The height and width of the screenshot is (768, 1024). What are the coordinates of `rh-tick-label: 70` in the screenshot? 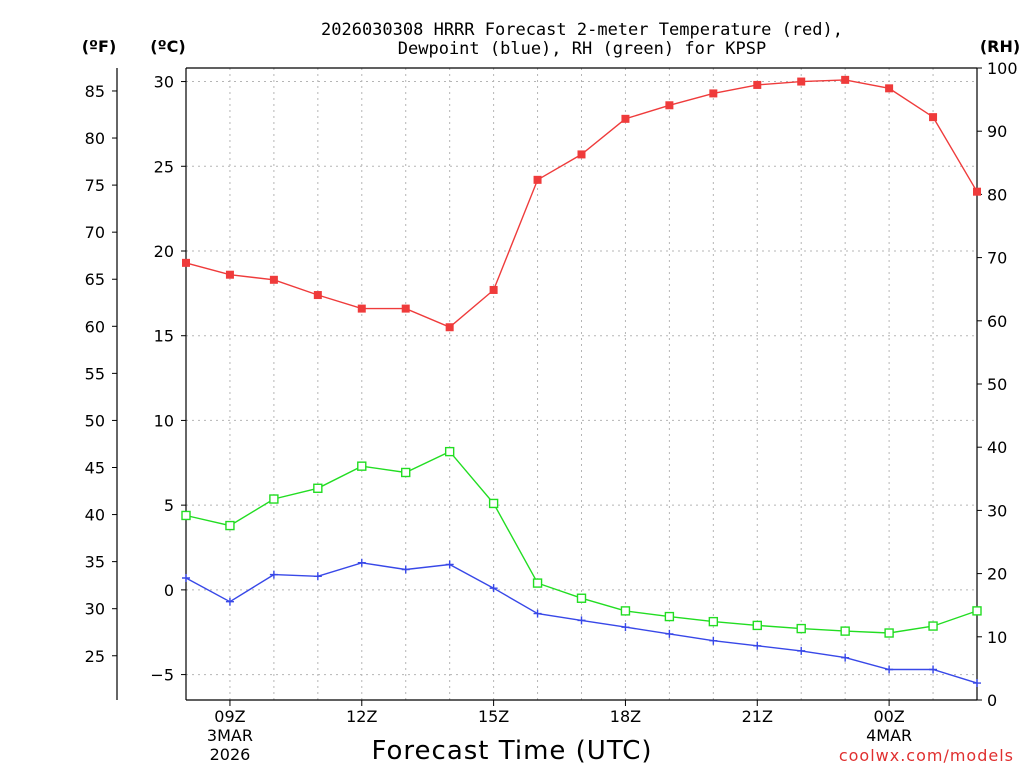 It's located at (997, 258).